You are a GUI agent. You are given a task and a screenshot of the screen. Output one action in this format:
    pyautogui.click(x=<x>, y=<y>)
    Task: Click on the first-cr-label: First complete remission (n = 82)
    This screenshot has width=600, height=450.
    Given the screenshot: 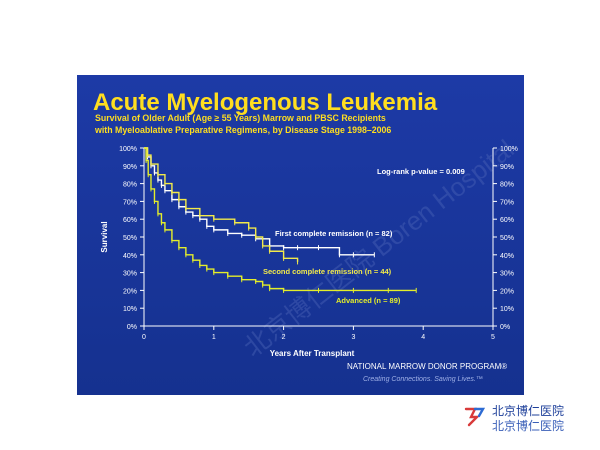 What is the action you would take?
    pyautogui.click(x=334, y=233)
    